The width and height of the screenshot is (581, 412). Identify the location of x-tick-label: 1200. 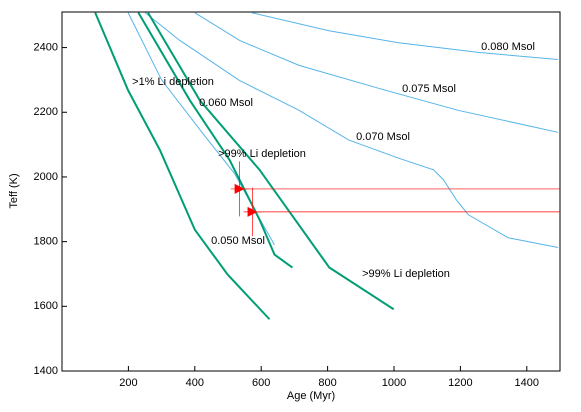
(460, 383).